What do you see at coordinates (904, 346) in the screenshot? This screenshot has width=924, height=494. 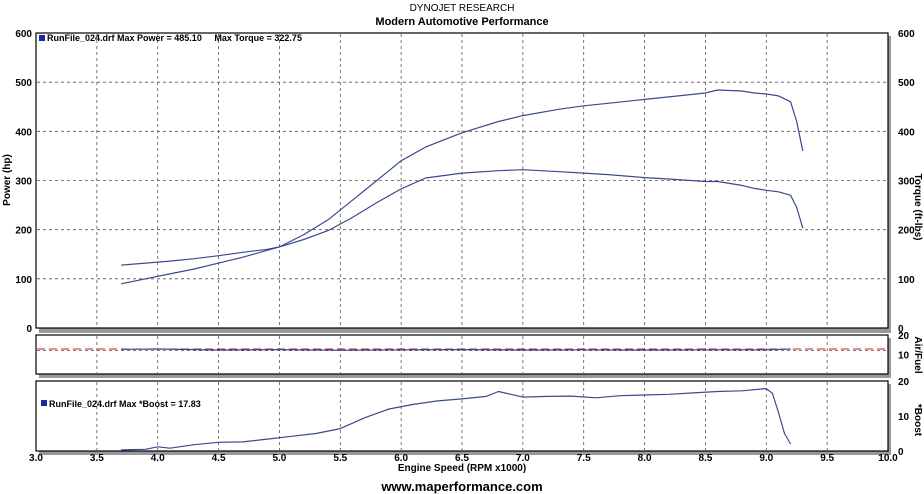 I see `airfuel-y-ticks: 10 20` at bounding box center [904, 346].